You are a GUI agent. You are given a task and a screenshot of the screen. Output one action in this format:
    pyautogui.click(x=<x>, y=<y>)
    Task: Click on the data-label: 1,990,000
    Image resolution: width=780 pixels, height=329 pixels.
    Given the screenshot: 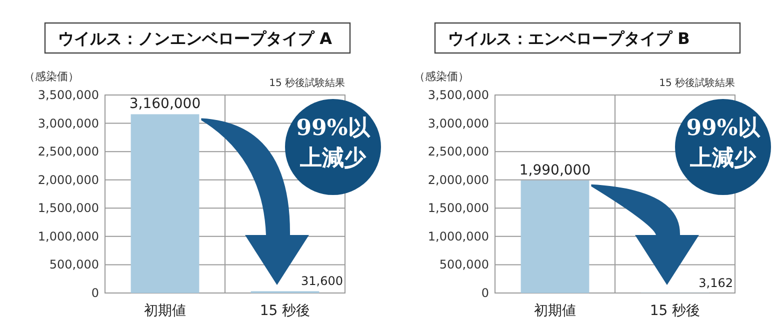 What is the action you would take?
    pyautogui.click(x=555, y=170)
    